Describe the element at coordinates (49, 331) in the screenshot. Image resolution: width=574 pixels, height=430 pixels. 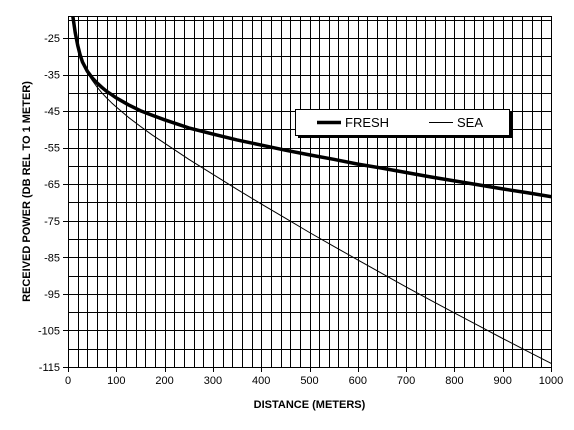
I see `y-tick-label: -105` at that location.